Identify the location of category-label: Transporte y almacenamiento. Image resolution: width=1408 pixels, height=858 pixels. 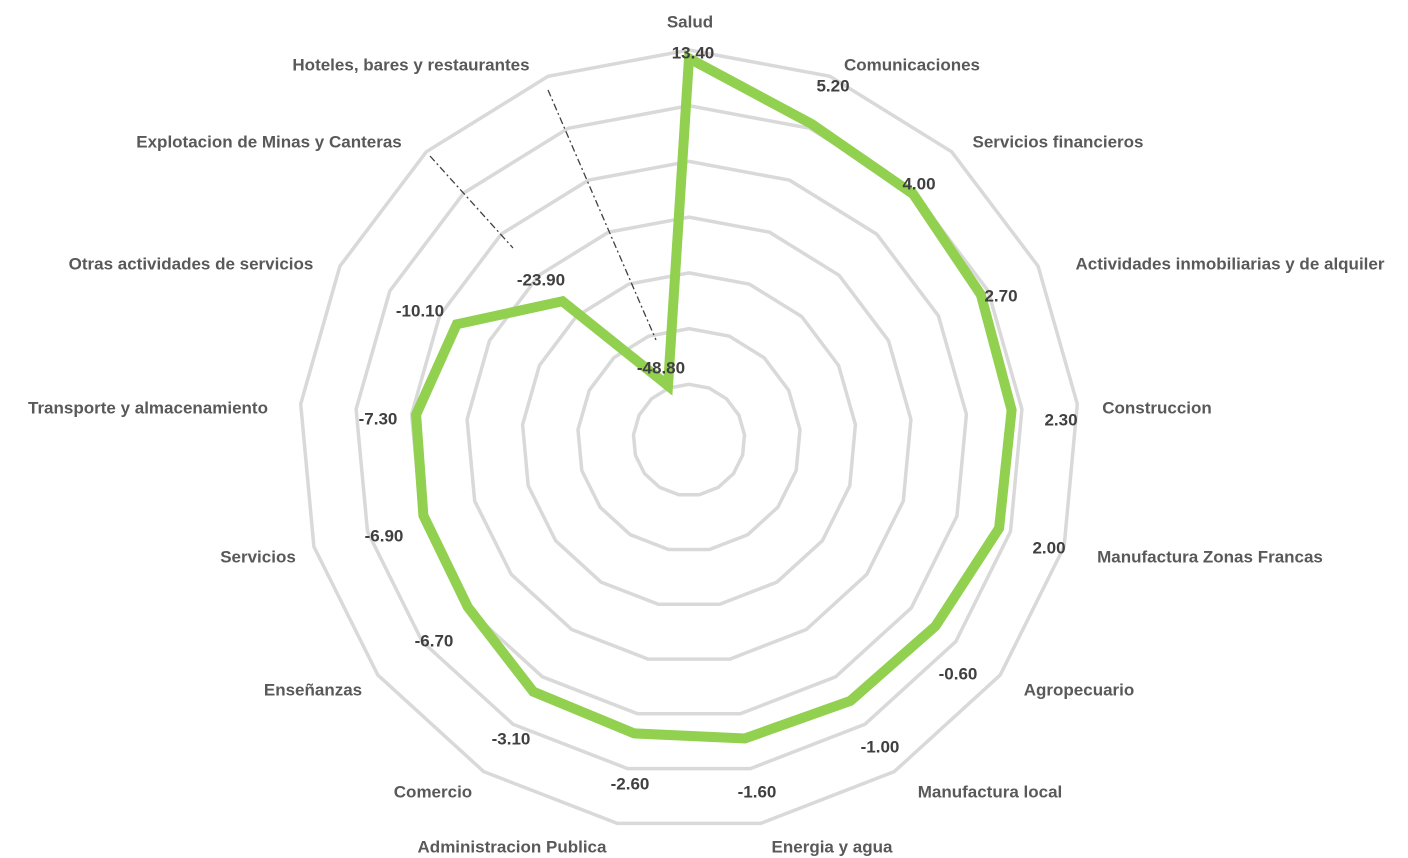
(148, 408).